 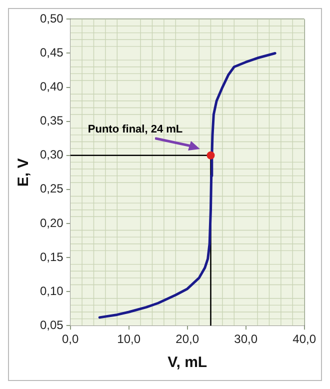 What do you see at coordinates (23, 172) in the screenshot?
I see `y-axis-title: E, V` at bounding box center [23, 172].